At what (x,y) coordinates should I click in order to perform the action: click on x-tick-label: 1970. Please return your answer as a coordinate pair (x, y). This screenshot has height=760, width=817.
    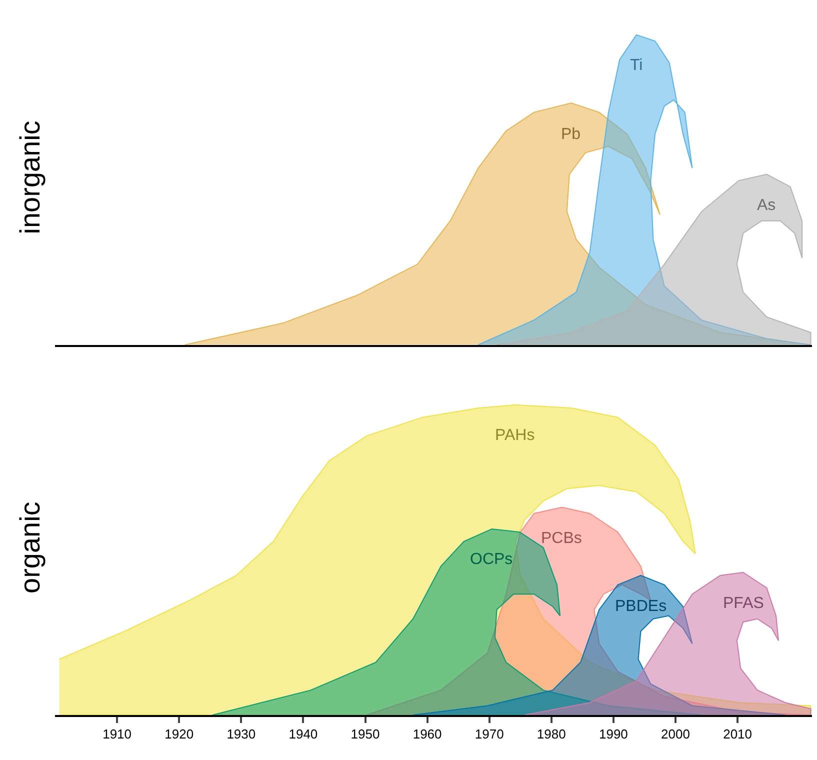
    Looking at the image, I should click on (489, 734).